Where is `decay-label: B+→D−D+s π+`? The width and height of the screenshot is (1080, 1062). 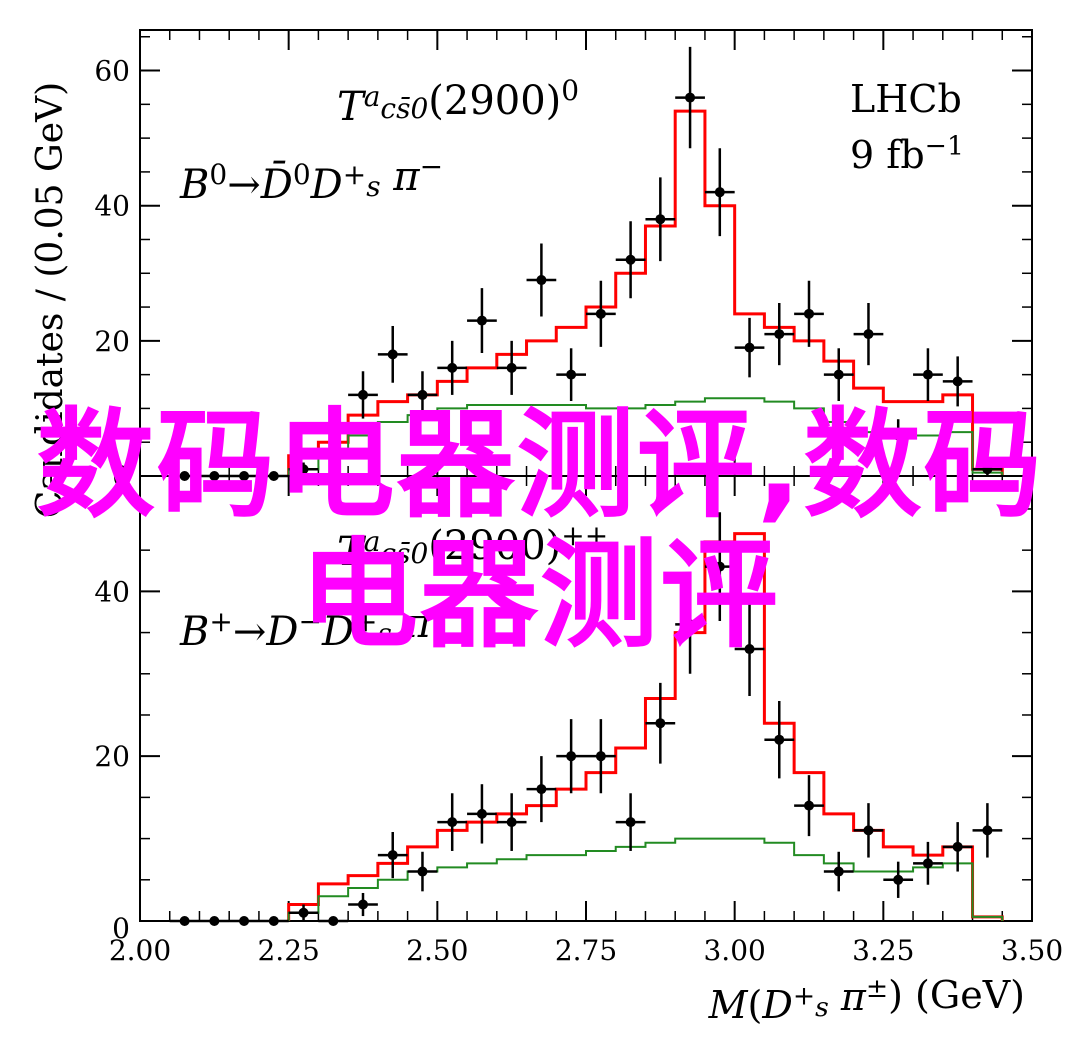
decay-label: B+→D−D+s π+ is located at coordinates (316, 626).